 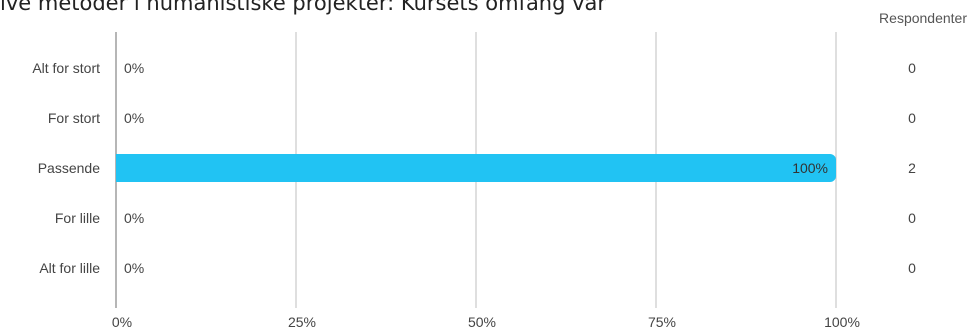 I want to click on category-label: Alt for lille, so click(x=69, y=268).